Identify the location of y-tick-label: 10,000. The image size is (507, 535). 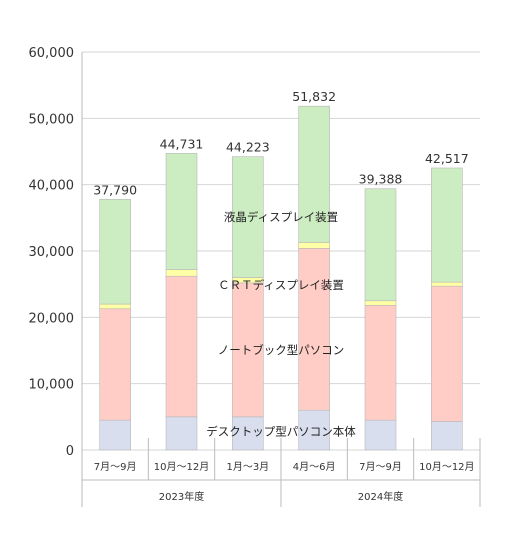
(52, 385).